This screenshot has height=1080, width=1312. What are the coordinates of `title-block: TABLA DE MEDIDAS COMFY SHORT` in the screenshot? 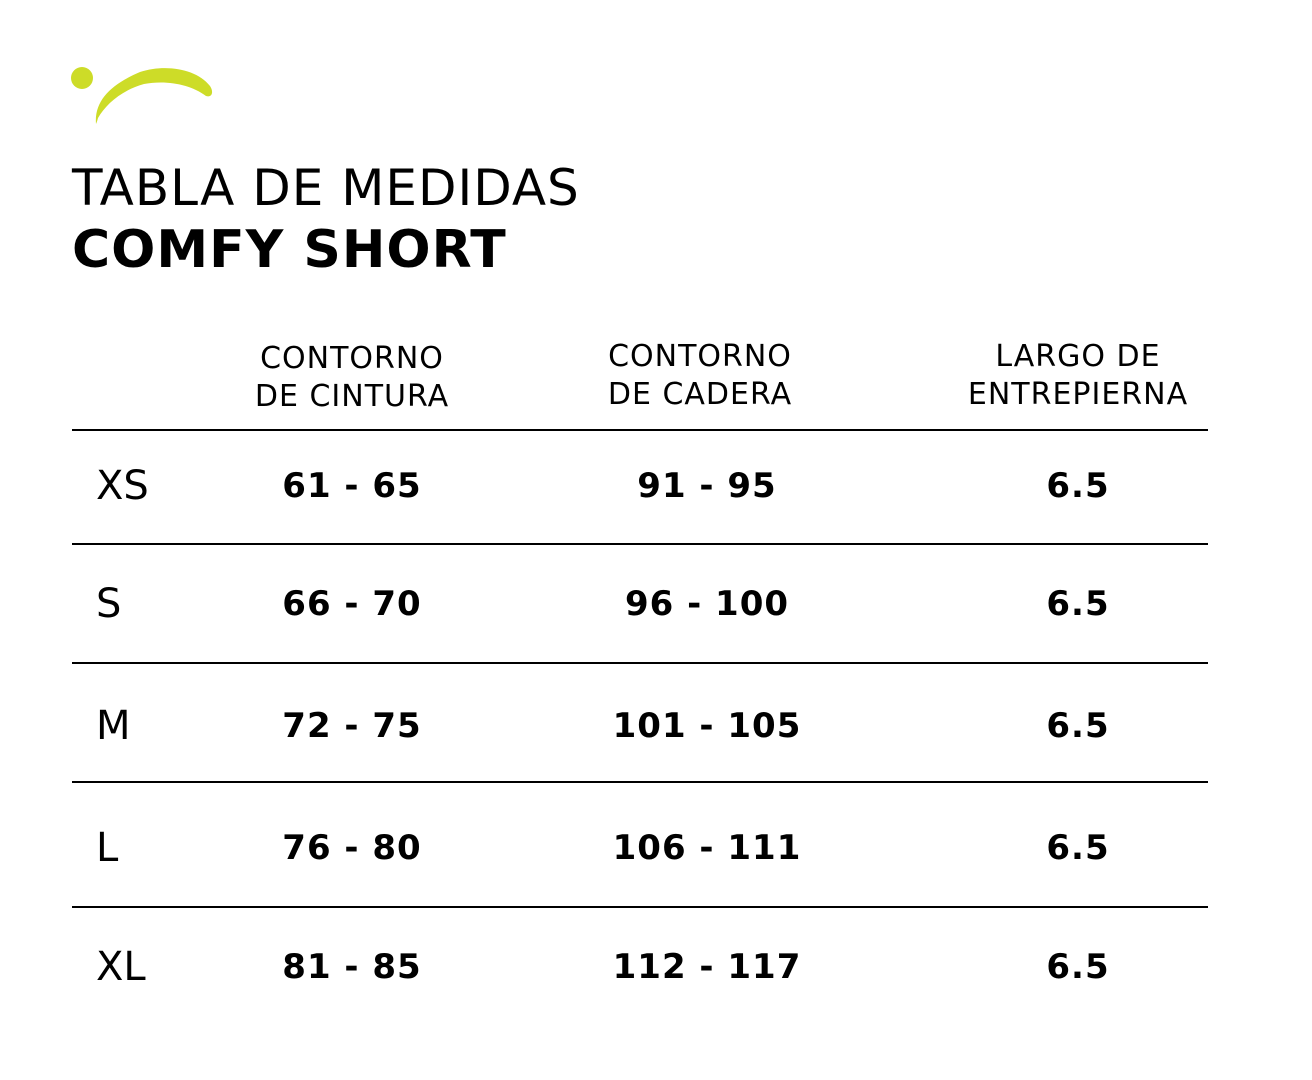 It's located at (326, 220).